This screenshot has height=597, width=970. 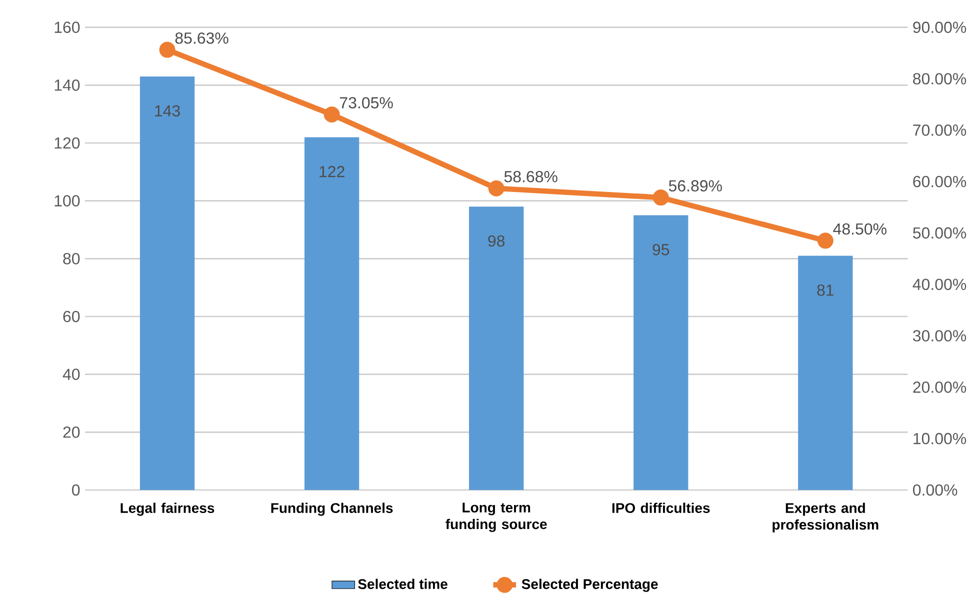 I want to click on y2-tick-label: 40.00%, so click(x=939, y=284).